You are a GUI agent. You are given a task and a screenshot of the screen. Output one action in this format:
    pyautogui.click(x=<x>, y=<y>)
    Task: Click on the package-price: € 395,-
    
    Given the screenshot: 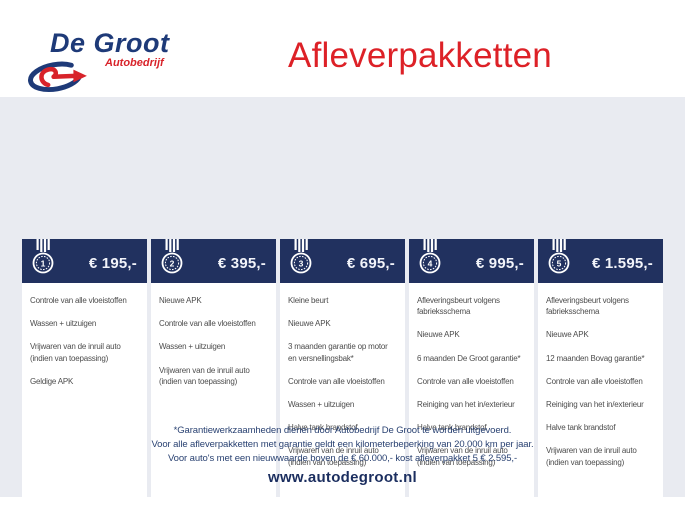 What is the action you would take?
    pyautogui.click(x=241, y=263)
    